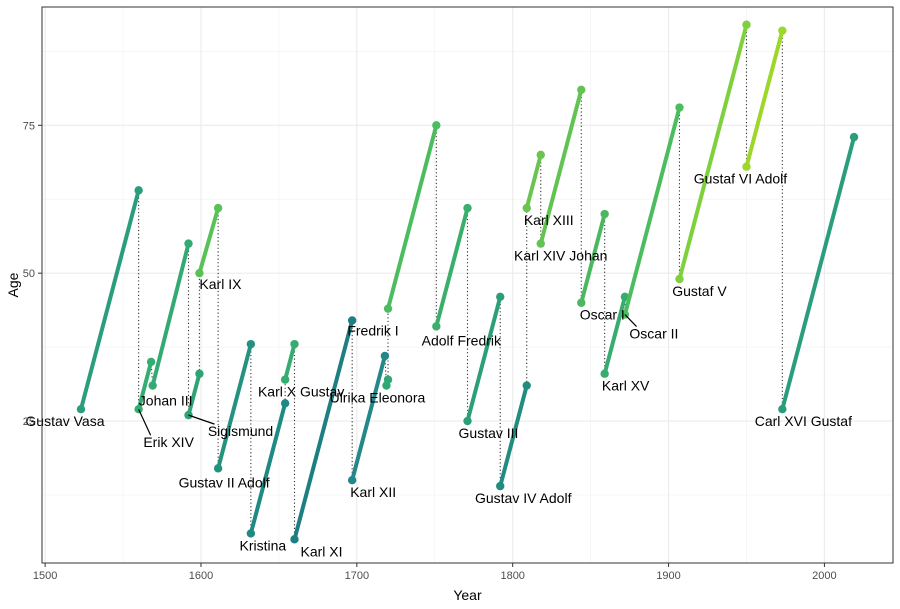 This screenshot has width=900, height=609. What do you see at coordinates (13, 284) in the screenshot?
I see `y-axis-title: Age` at bounding box center [13, 284].